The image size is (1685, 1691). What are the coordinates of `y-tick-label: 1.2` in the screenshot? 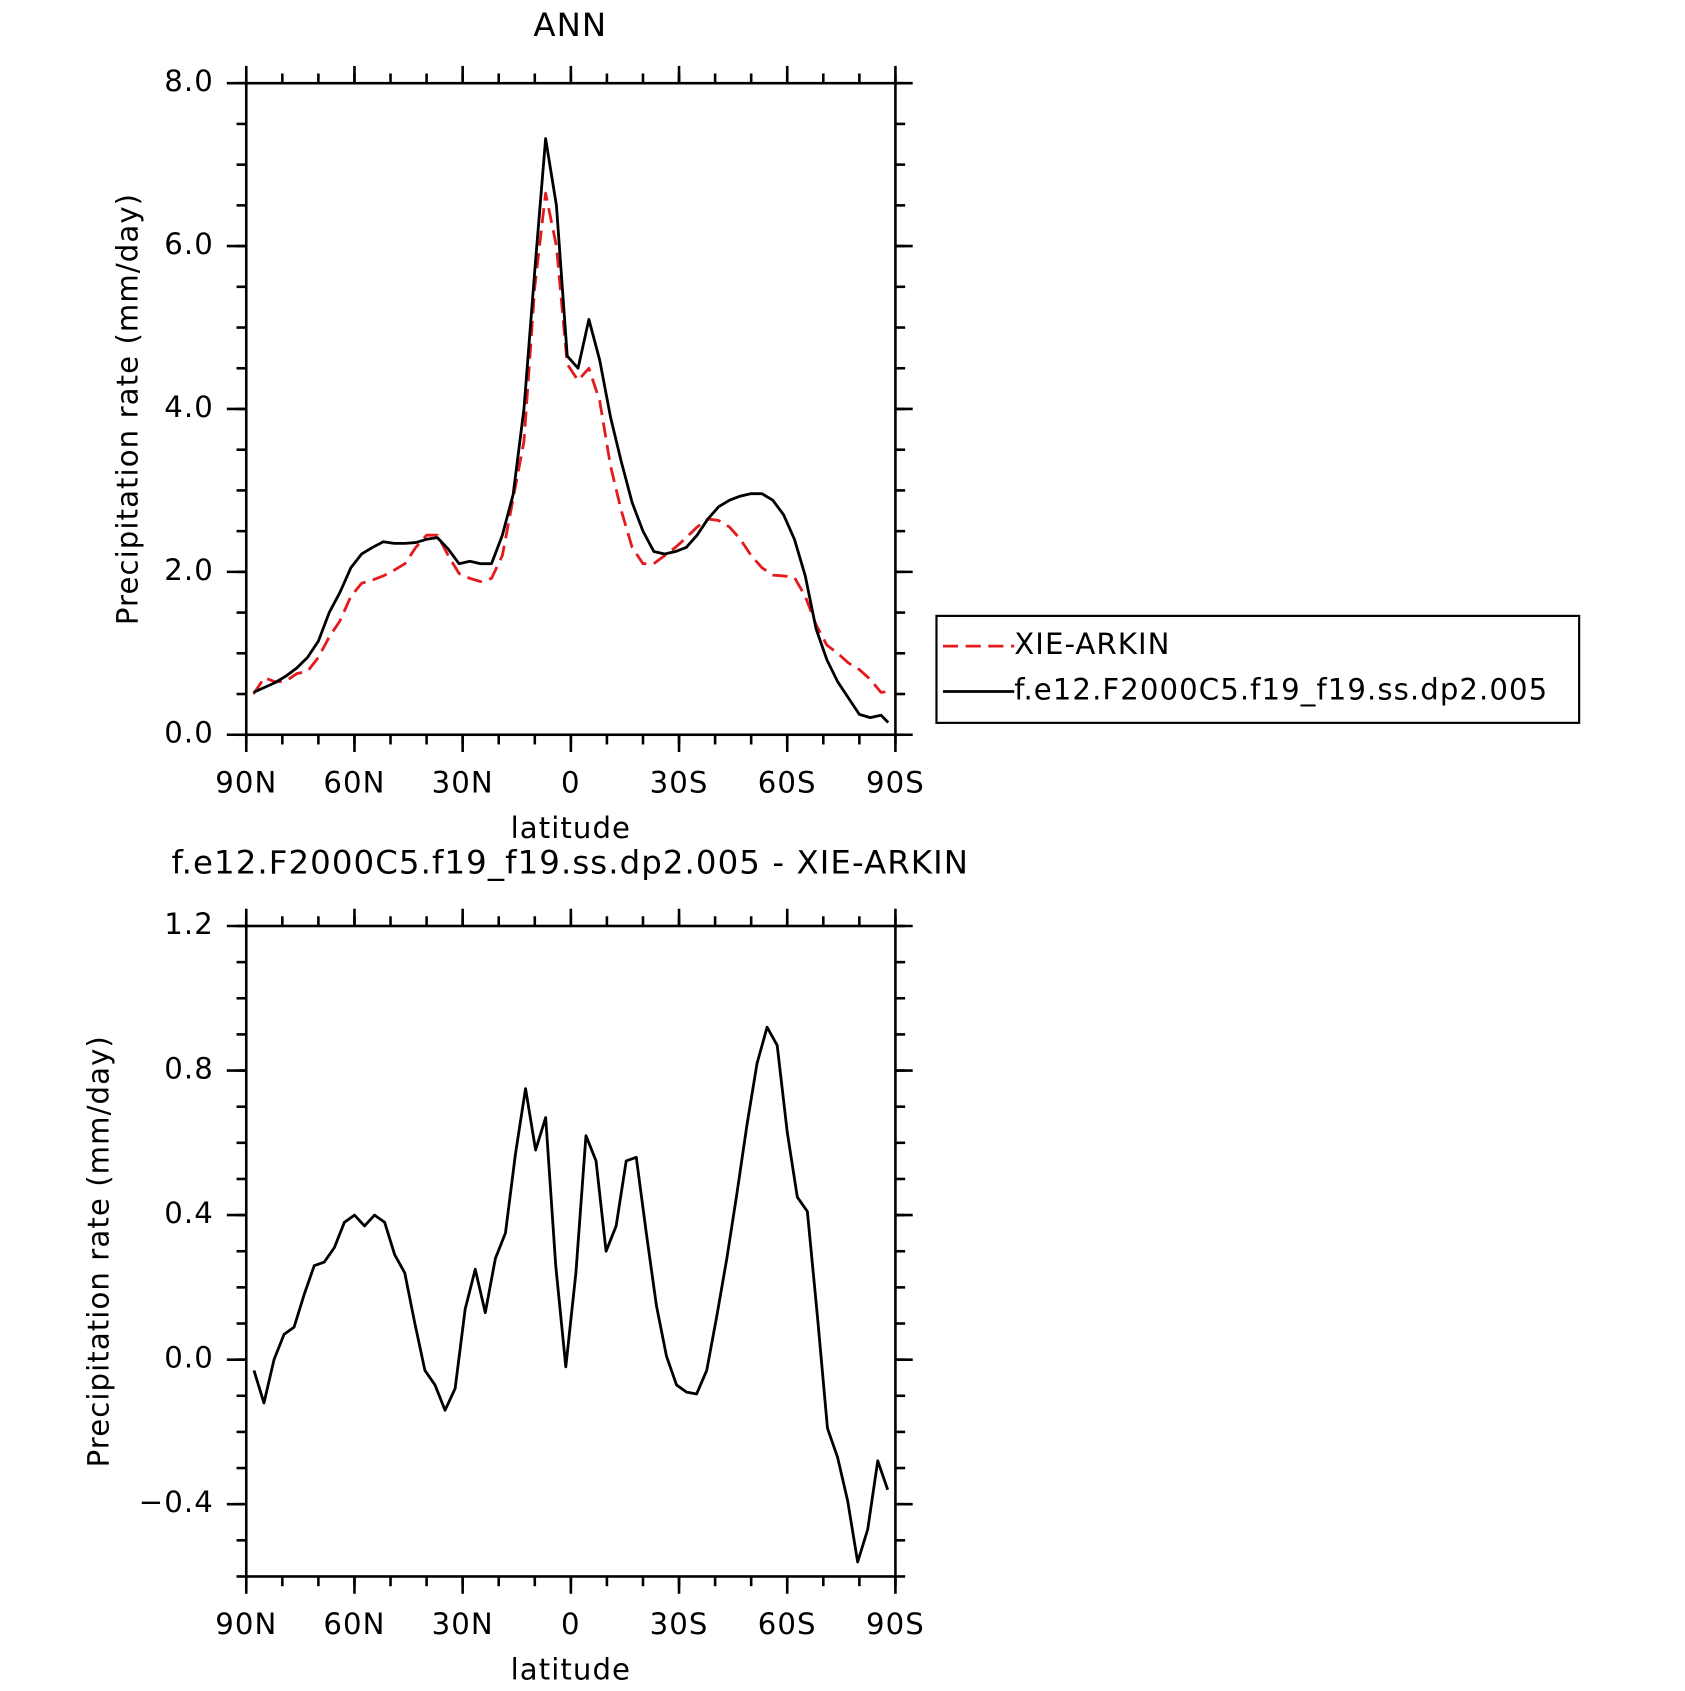 It's located at (189, 924).